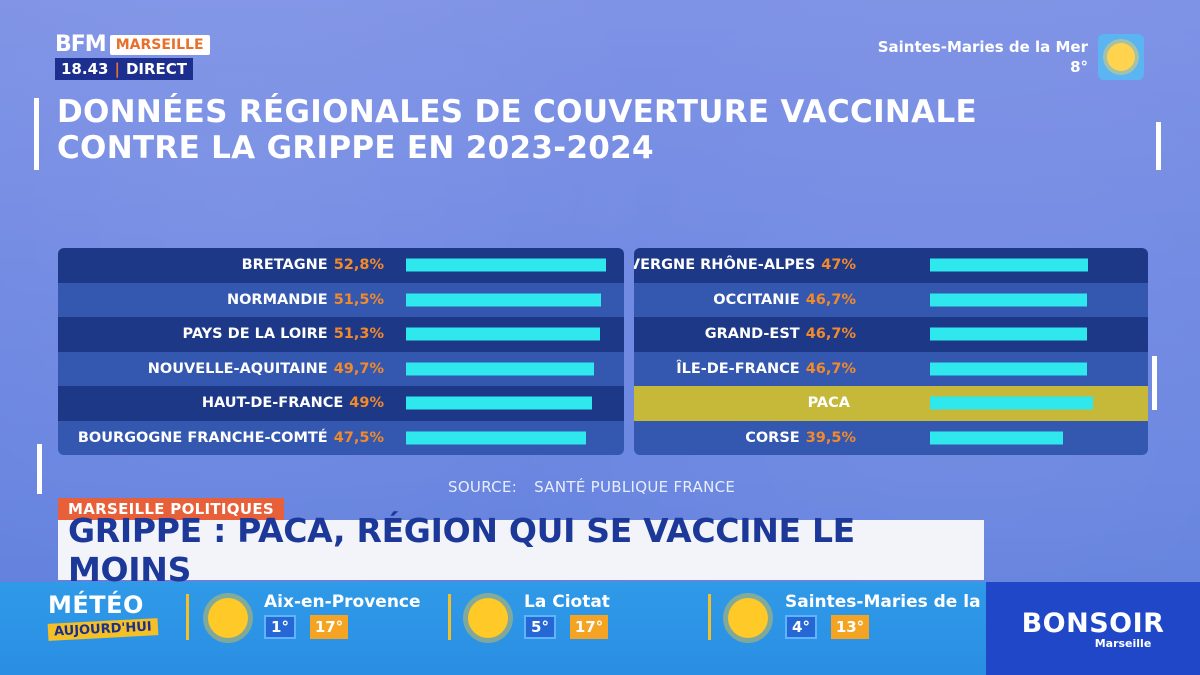 This screenshot has width=1200, height=675. I want to click on top-weather-location: Saintes-Maries de la Mer, so click(982, 47).